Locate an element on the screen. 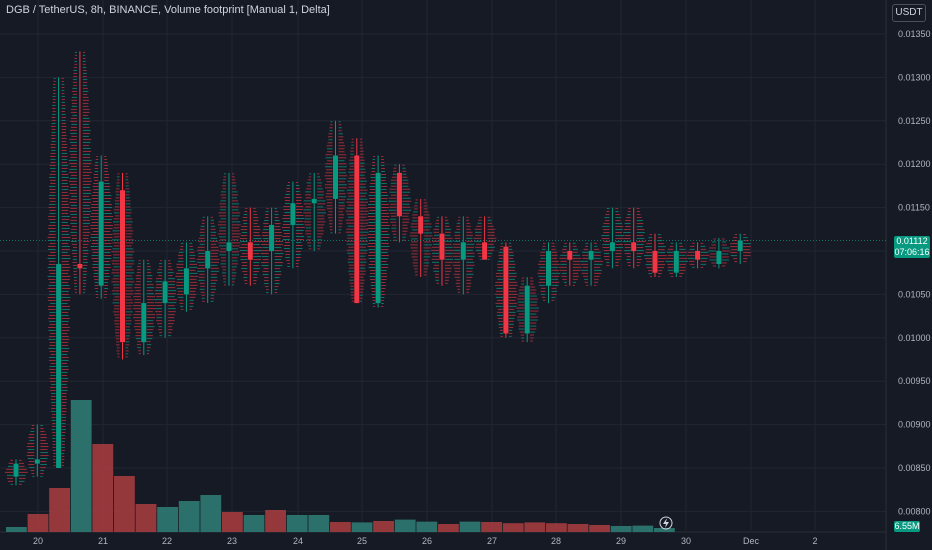 The image size is (932, 550). time-tick-label: 27 is located at coordinates (492, 541).